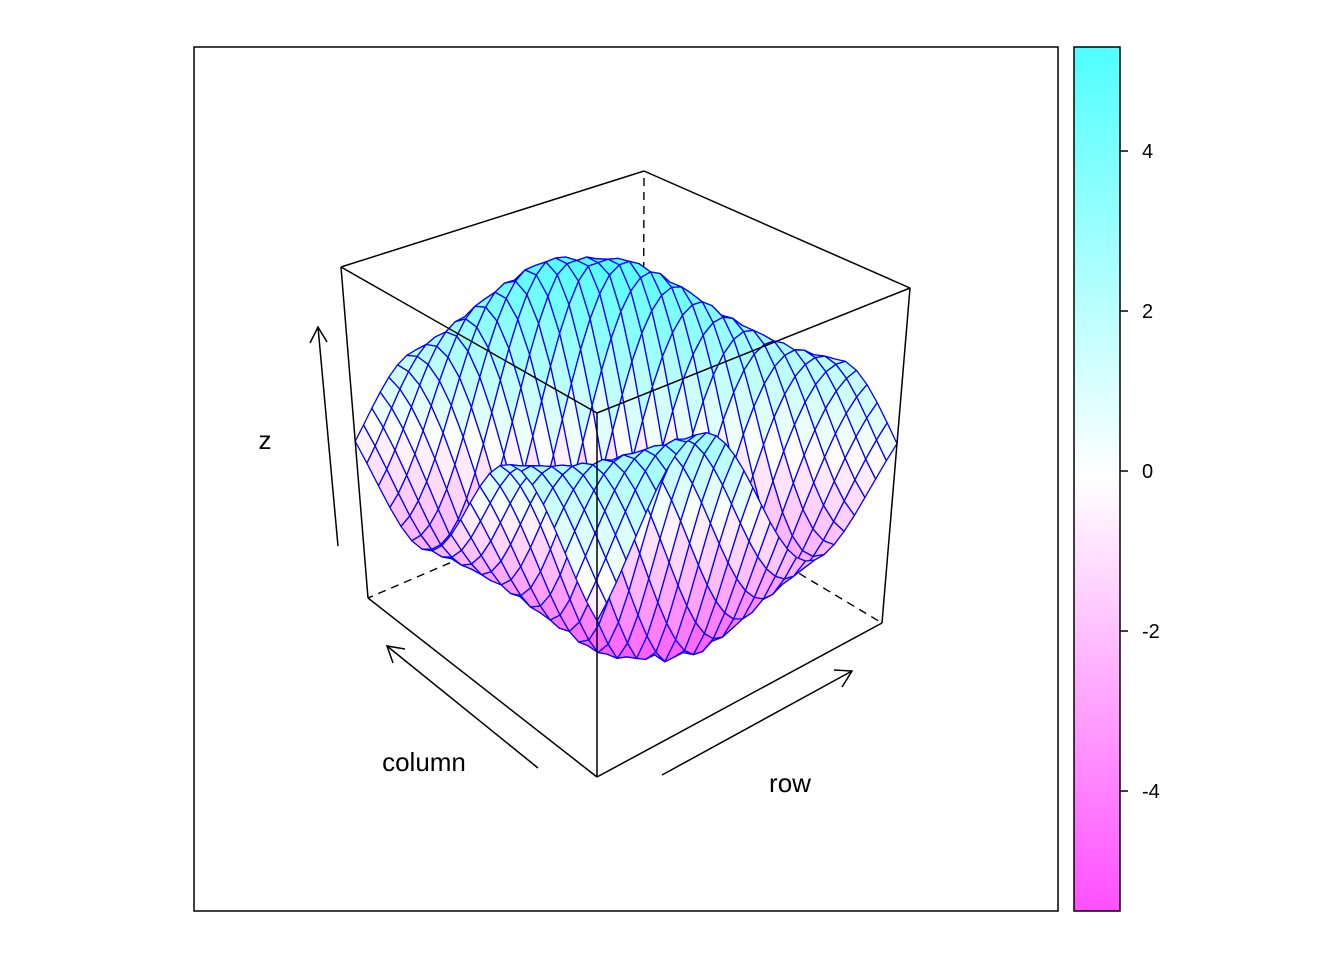 The image size is (1344, 960). Describe the element at coordinates (777, 229) in the screenshot. I see `box-top-back-right-edge` at that location.